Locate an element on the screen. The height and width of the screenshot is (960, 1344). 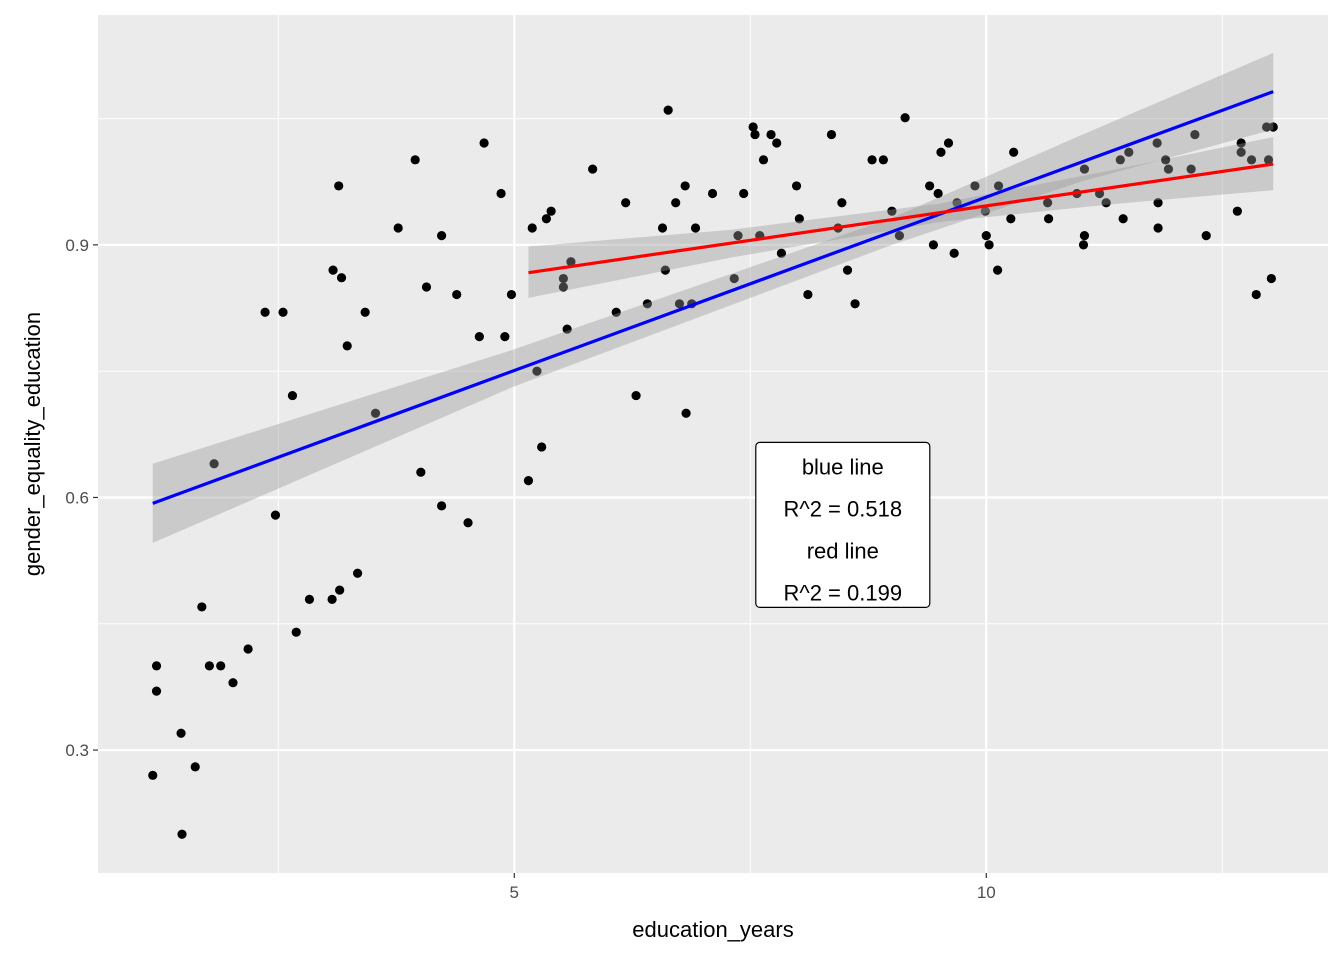
x-tick-label: 10 is located at coordinates (986, 892).